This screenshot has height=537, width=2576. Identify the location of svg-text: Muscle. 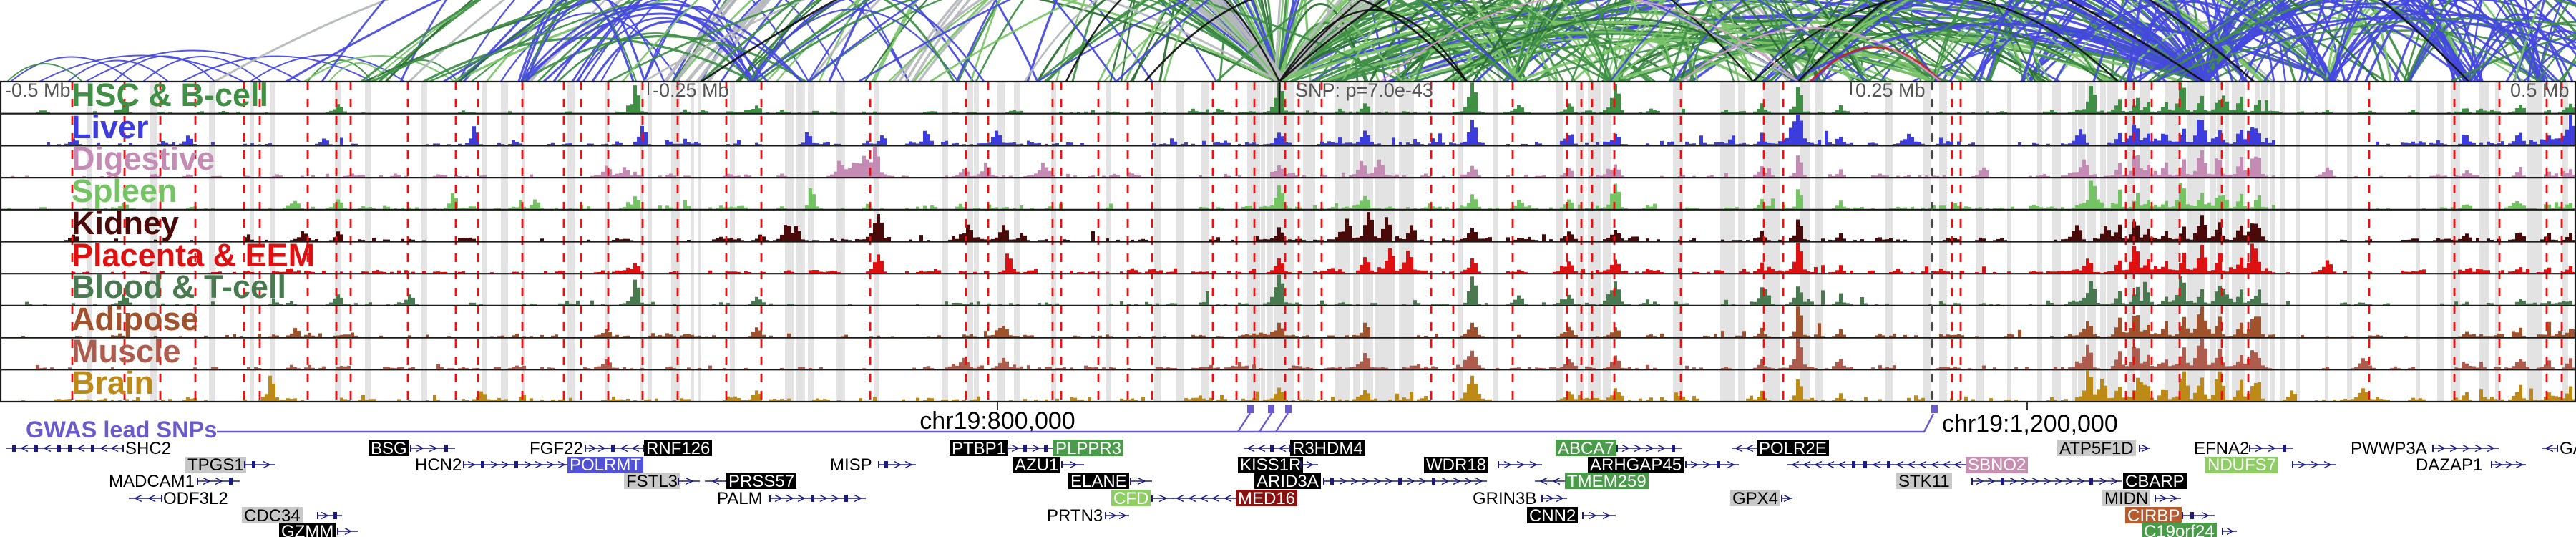
(126, 351).